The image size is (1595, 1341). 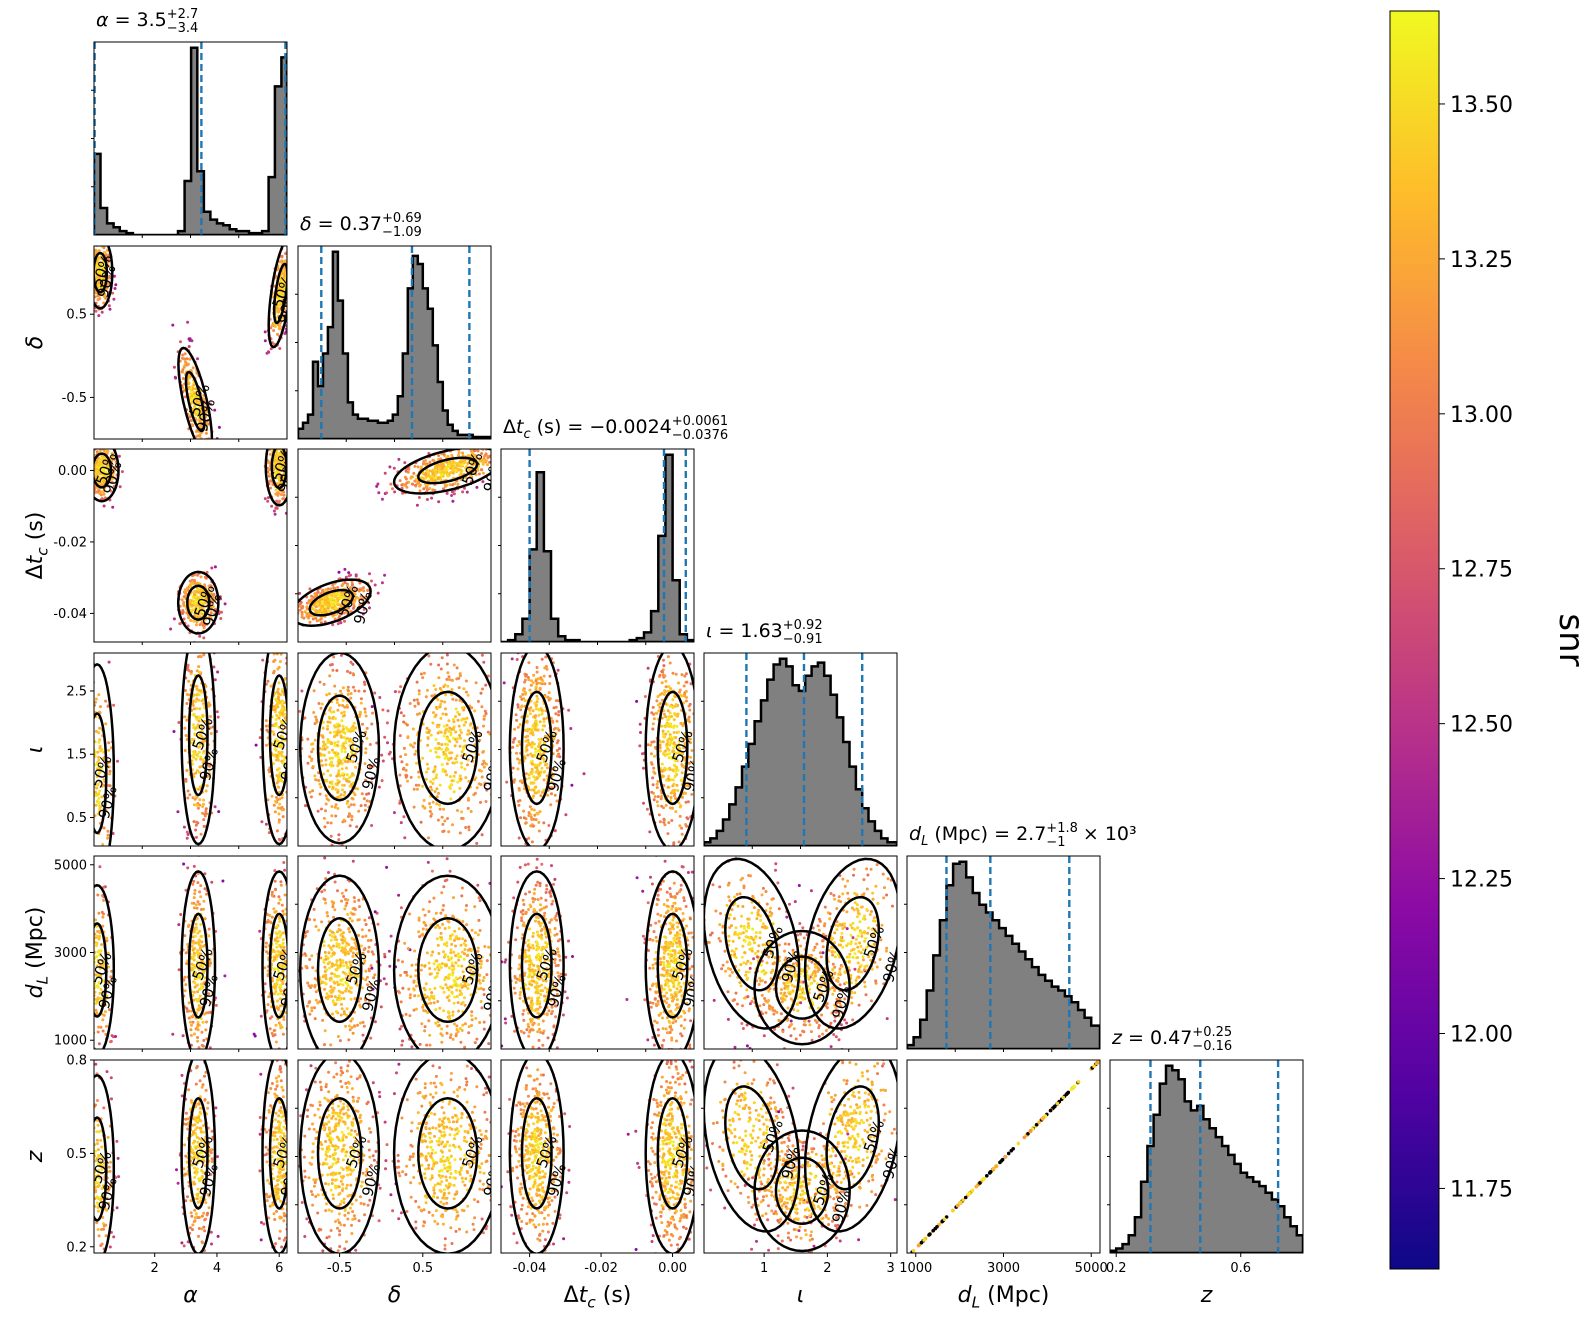 I want to click on x-axis-label-4: dL (Mpc), so click(x=1004, y=1297).